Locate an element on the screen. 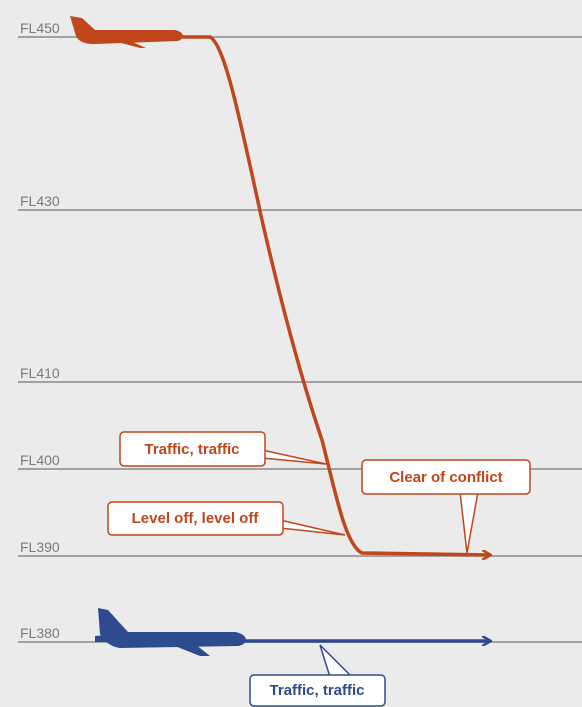  callout-text: Clear of conflict is located at coordinates (445, 477).